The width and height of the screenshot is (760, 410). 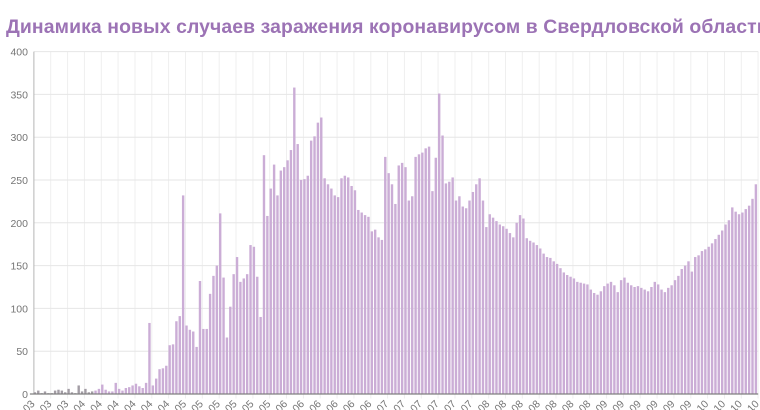 I want to click on svg-text: 22.06, so click(x=343, y=404).